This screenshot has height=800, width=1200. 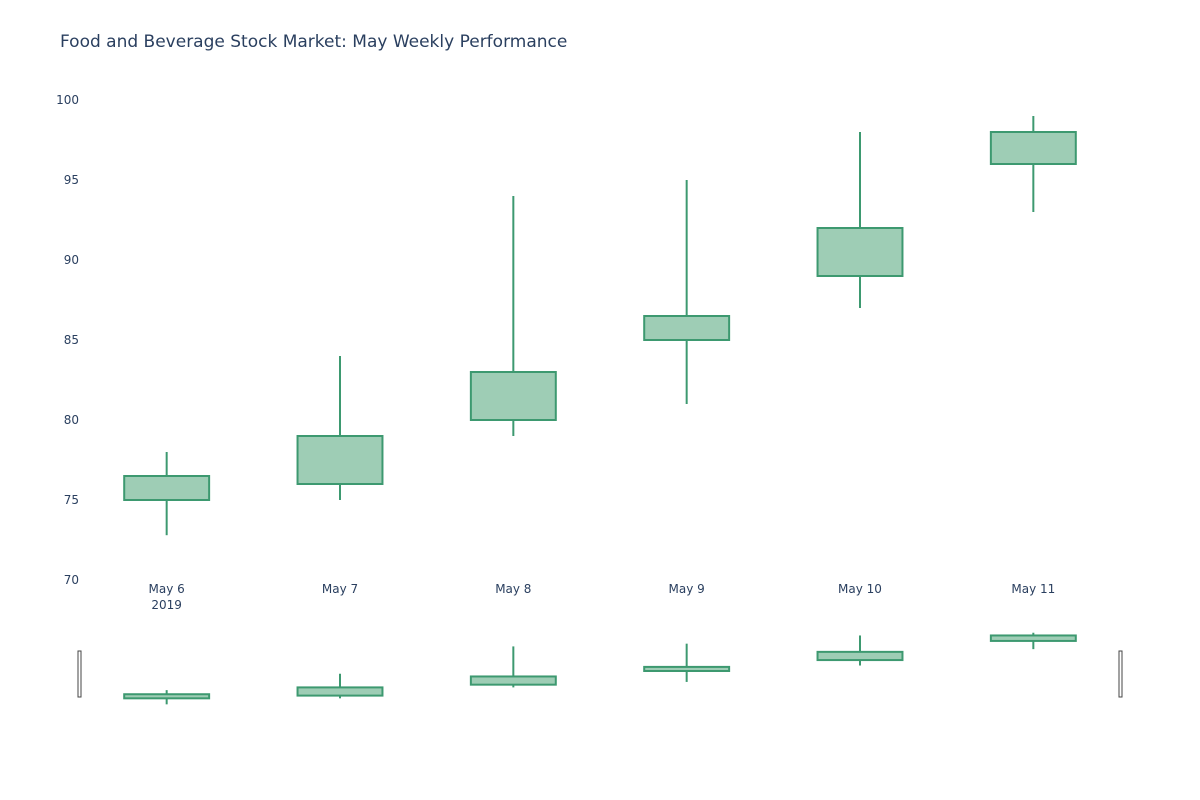 I want to click on x-tick-label: May 10, so click(x=860, y=589).